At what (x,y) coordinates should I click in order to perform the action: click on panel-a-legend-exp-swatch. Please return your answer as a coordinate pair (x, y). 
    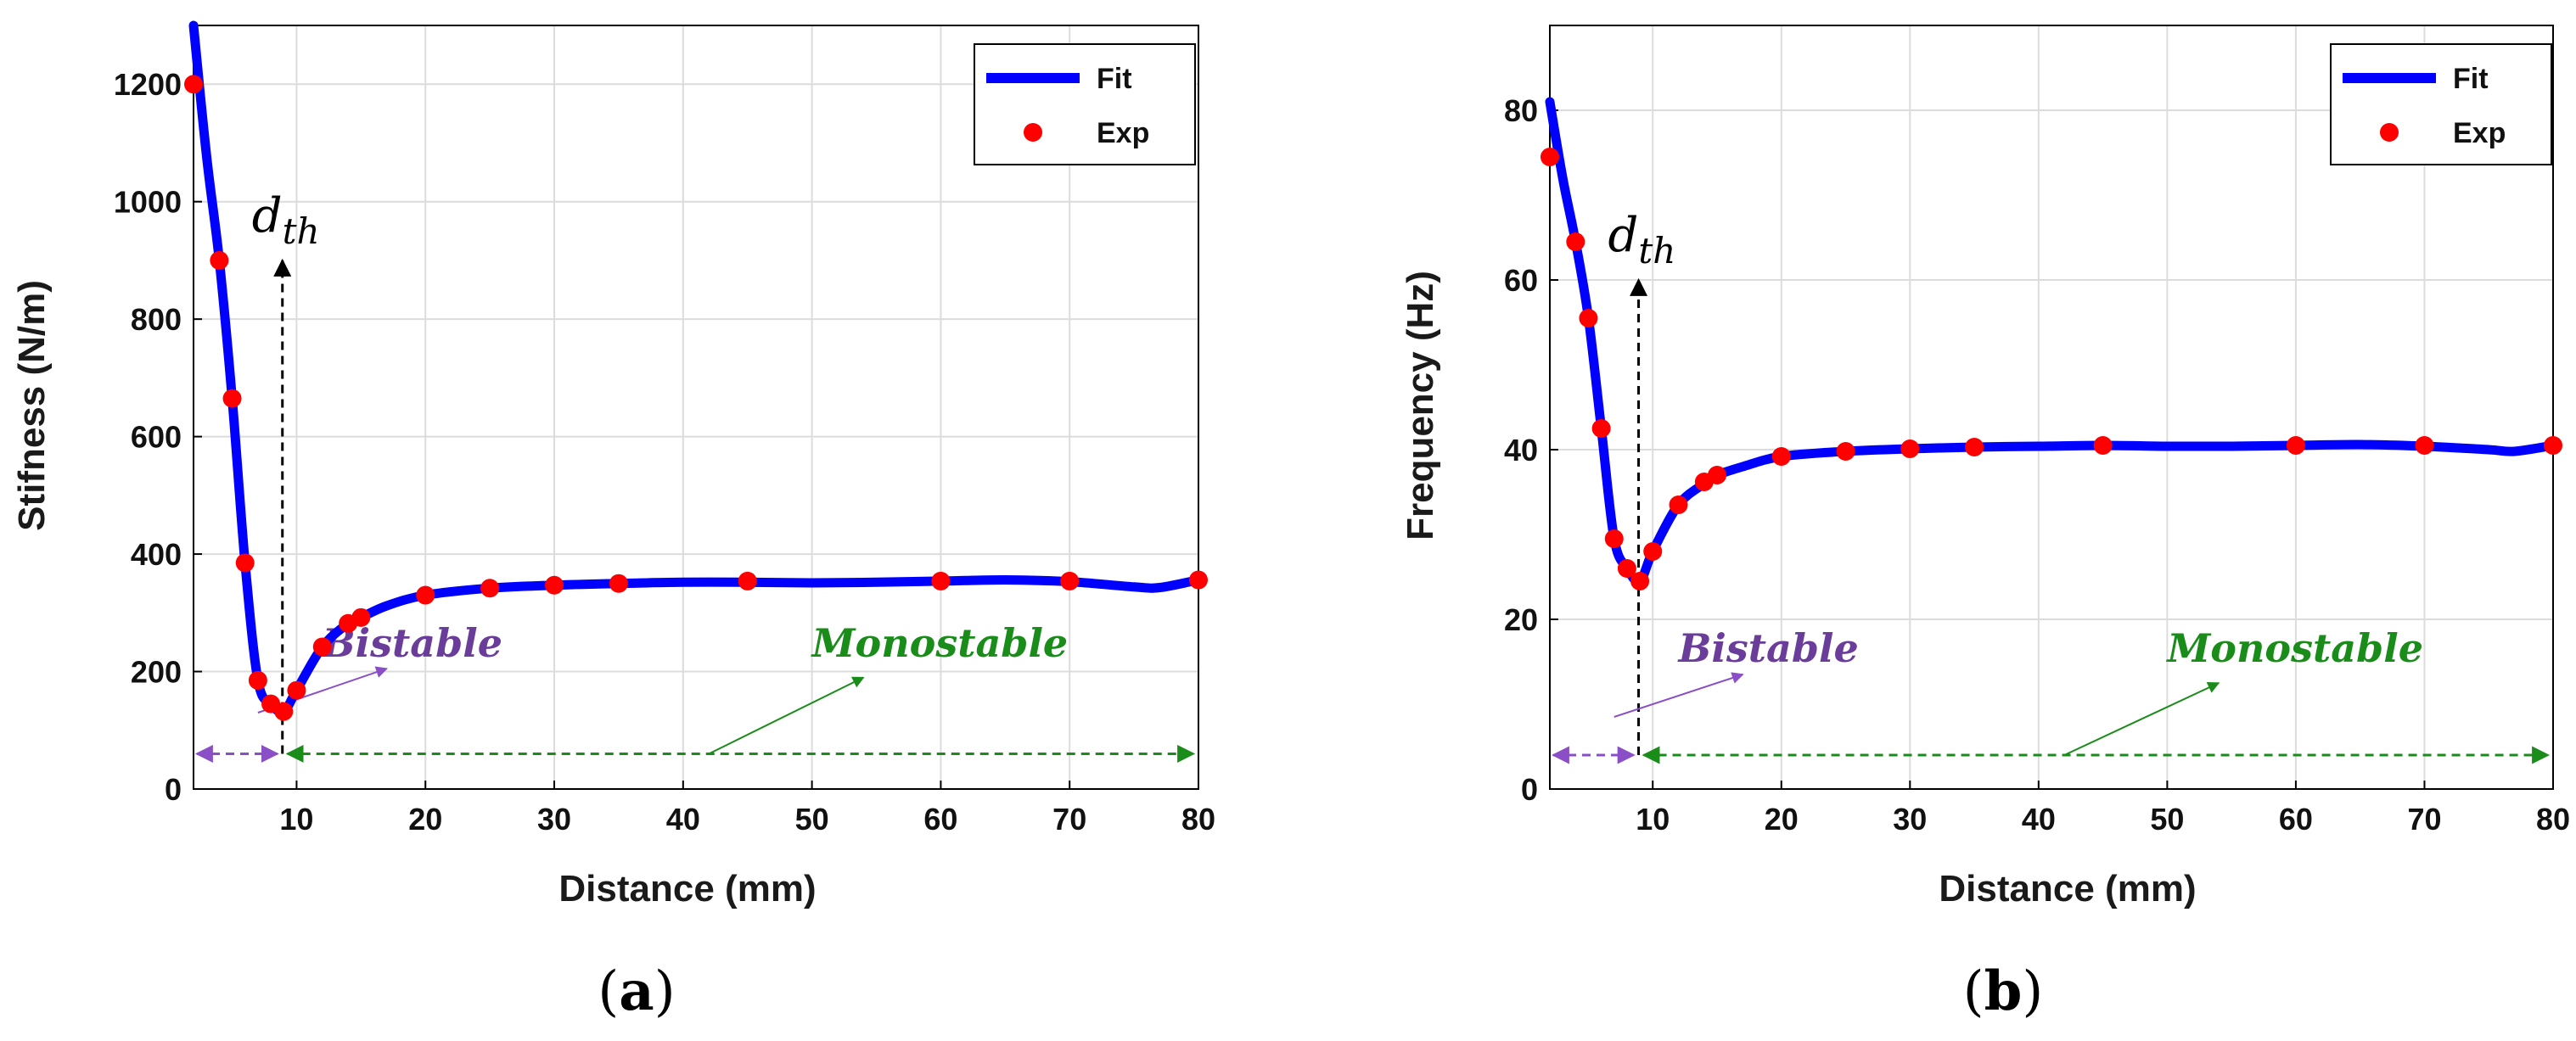
    Looking at the image, I should click on (1033, 132).